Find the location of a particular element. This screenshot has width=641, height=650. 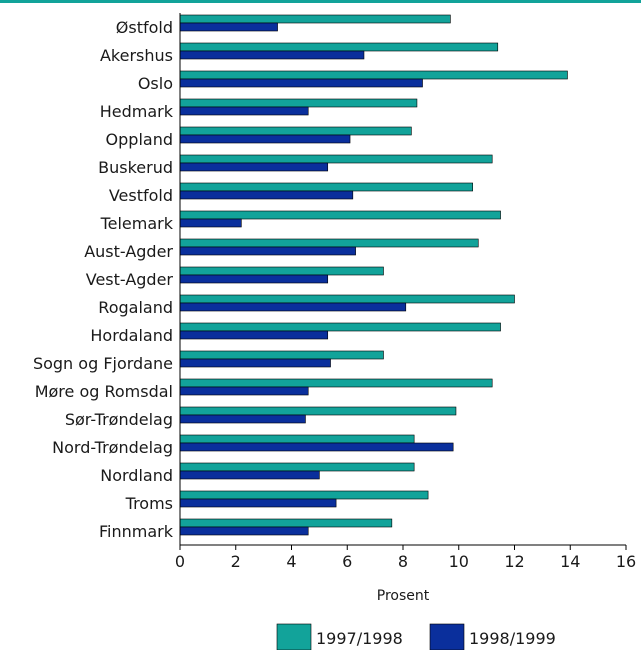

x-tick-label: 4 is located at coordinates (291, 561).